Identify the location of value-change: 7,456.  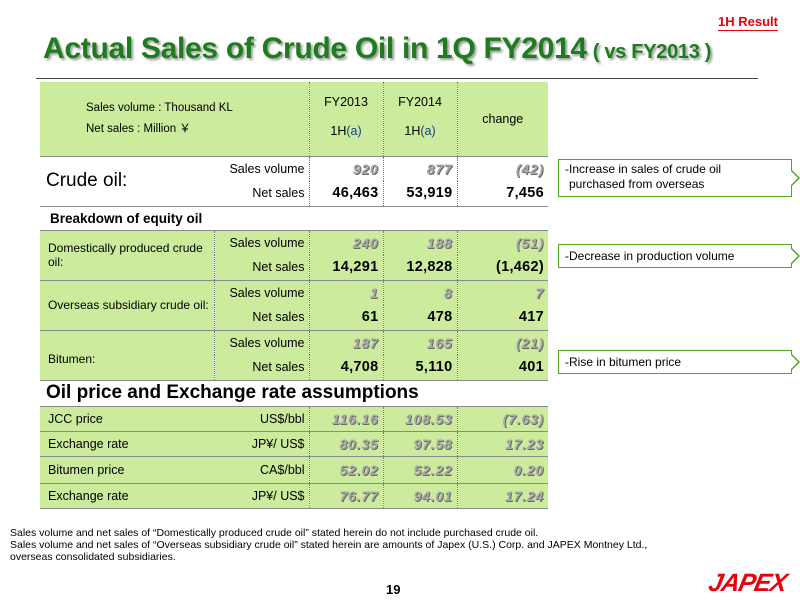
(502, 193).